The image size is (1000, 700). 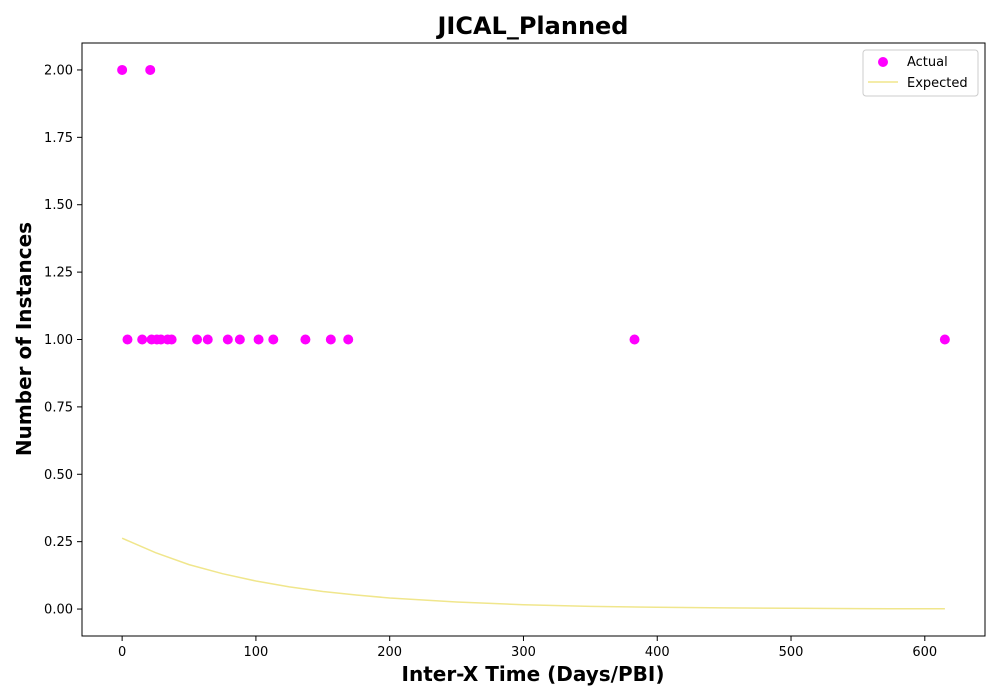 I want to click on x-tick-label: 500, so click(x=791, y=652).